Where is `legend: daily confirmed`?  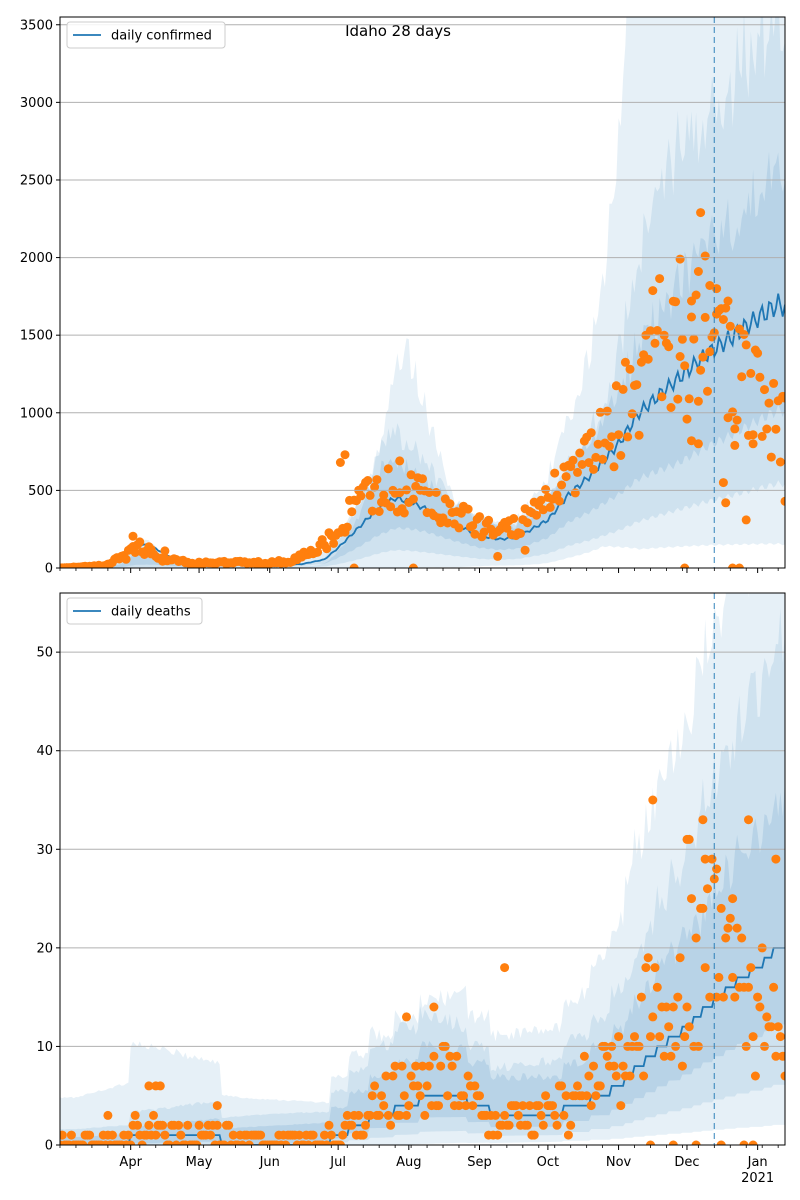
legend: daily confirmed is located at coordinates (146, 35).